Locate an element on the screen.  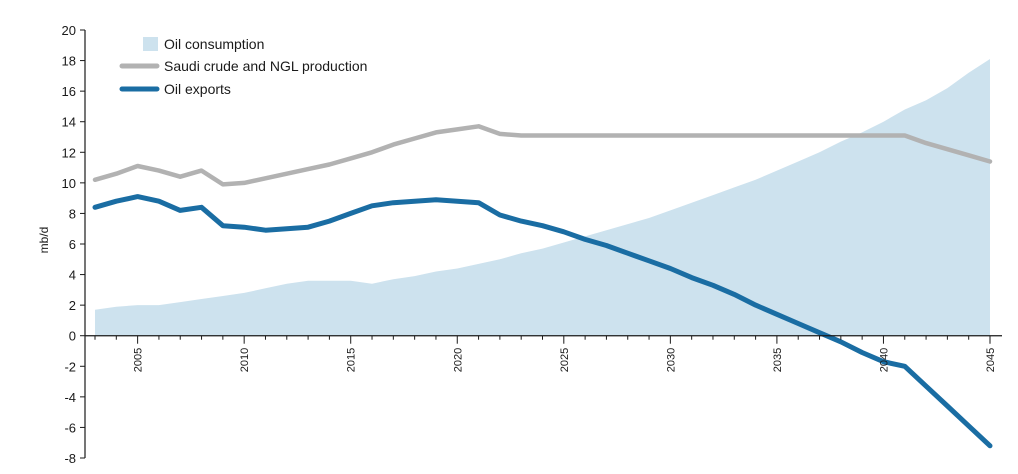
x-tick-label: 2030 is located at coordinates (671, 360).